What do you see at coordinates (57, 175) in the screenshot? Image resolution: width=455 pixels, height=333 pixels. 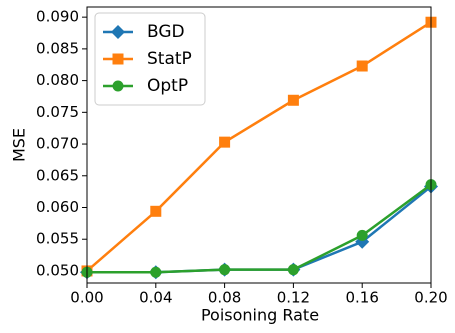 I see `y-tick-label: 0.065` at bounding box center [57, 175].